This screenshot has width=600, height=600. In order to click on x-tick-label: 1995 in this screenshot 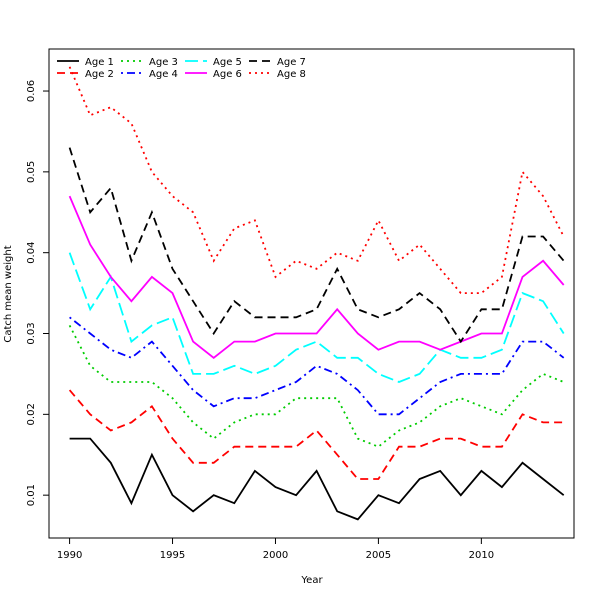, I will do `click(172, 555)`.